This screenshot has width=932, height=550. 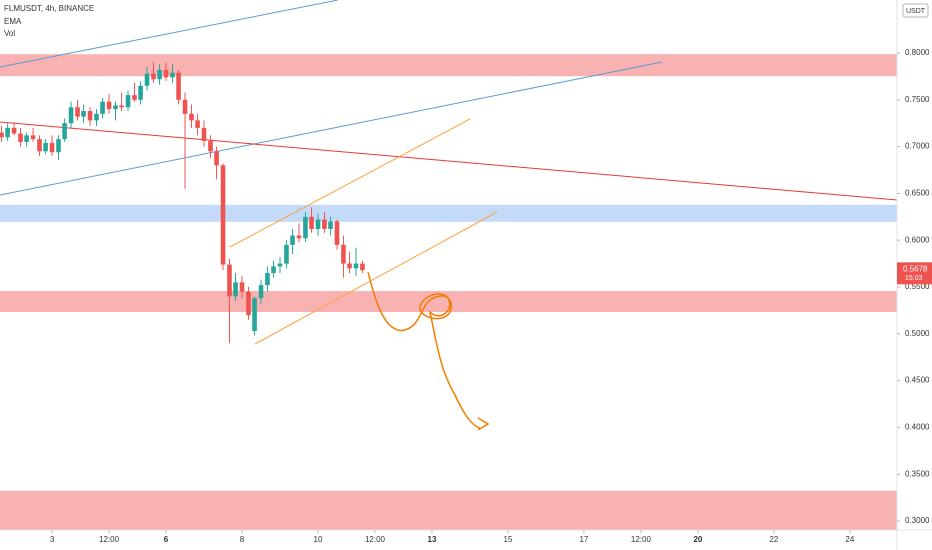 I want to click on indicator-label: Vol, so click(x=9, y=33).